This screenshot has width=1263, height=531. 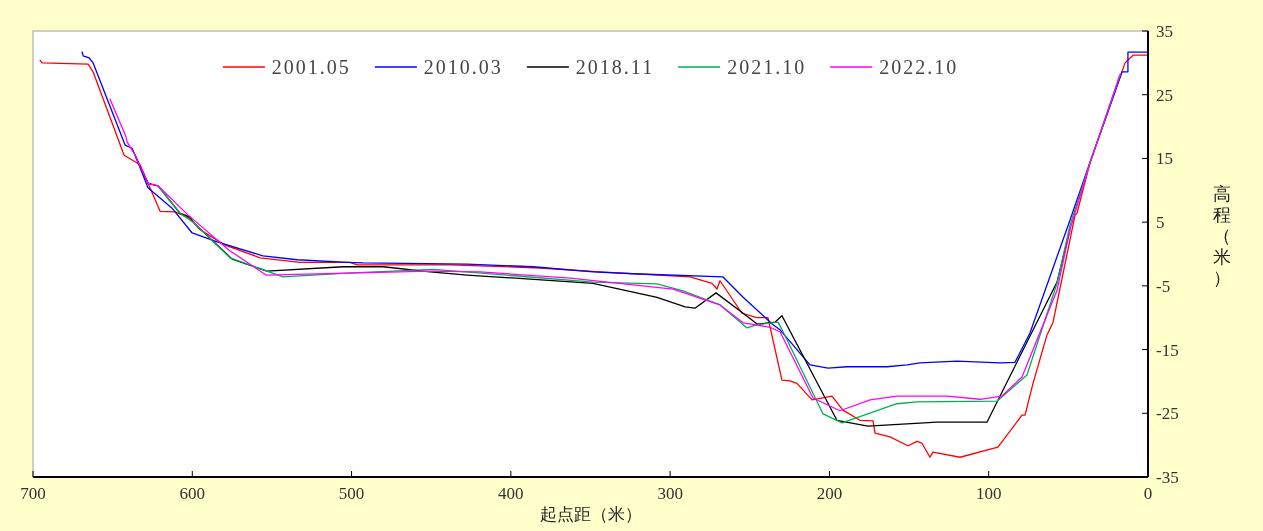 What do you see at coordinates (311, 67) in the screenshot?
I see `legend-label: 2001.05` at bounding box center [311, 67].